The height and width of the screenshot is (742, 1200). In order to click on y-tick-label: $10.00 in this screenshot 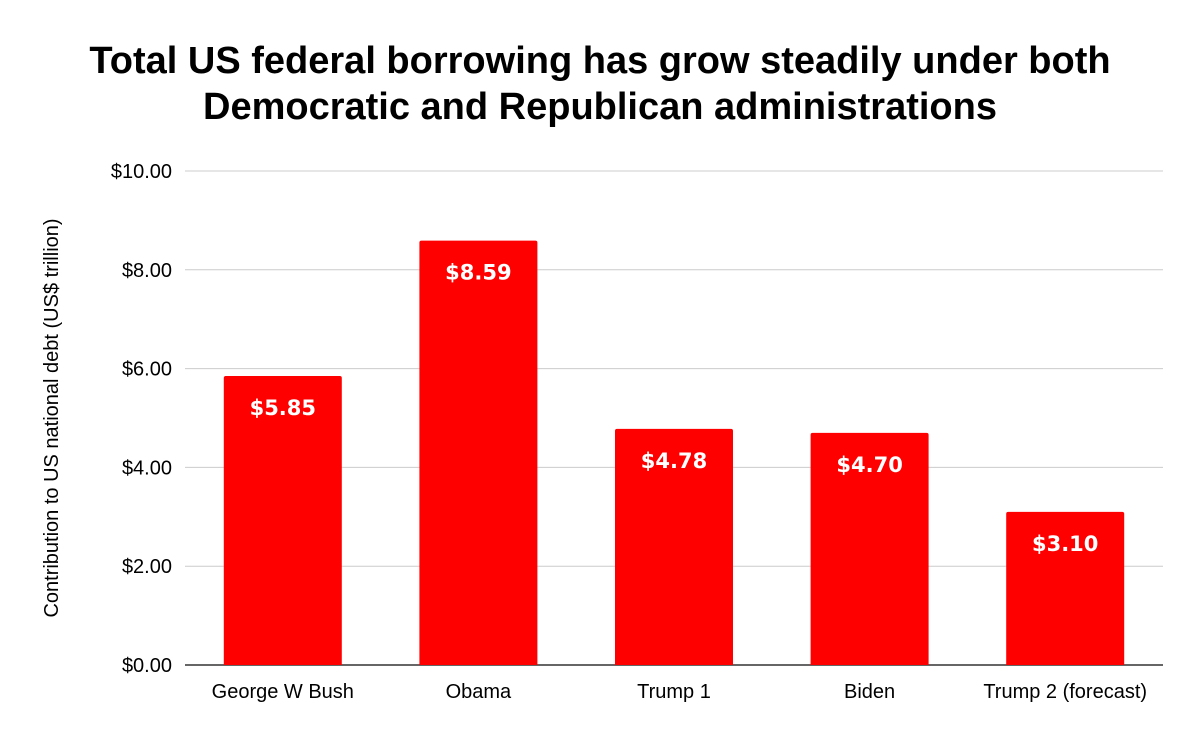, I will do `click(141, 172)`.